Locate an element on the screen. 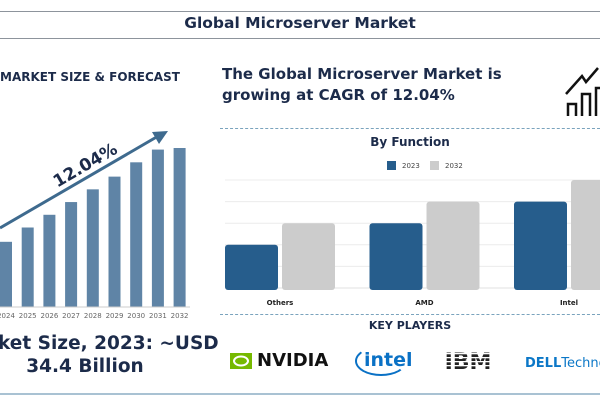  legend-item-2032: 2032 is located at coordinates (446, 165).